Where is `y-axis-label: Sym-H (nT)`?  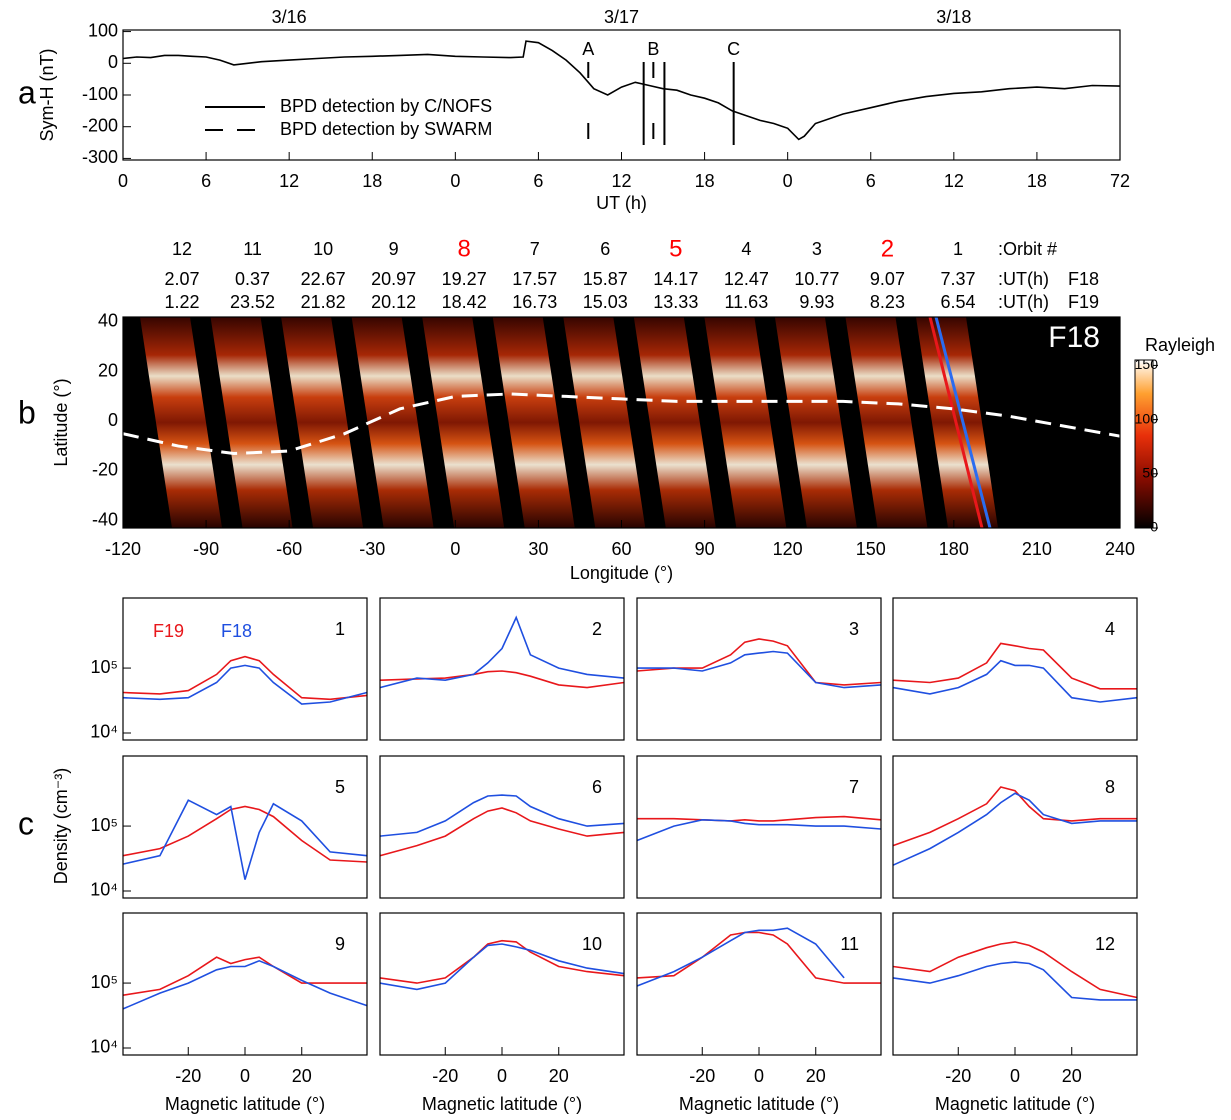
y-axis-label: Sym-H (nT) is located at coordinates (47, 95).